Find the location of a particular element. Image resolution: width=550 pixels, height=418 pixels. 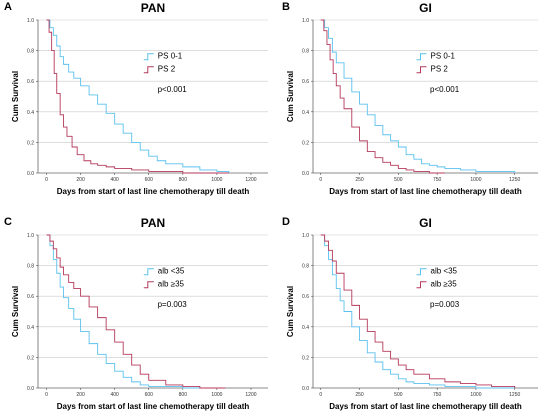

panel-letter: A is located at coordinates (8, 7).